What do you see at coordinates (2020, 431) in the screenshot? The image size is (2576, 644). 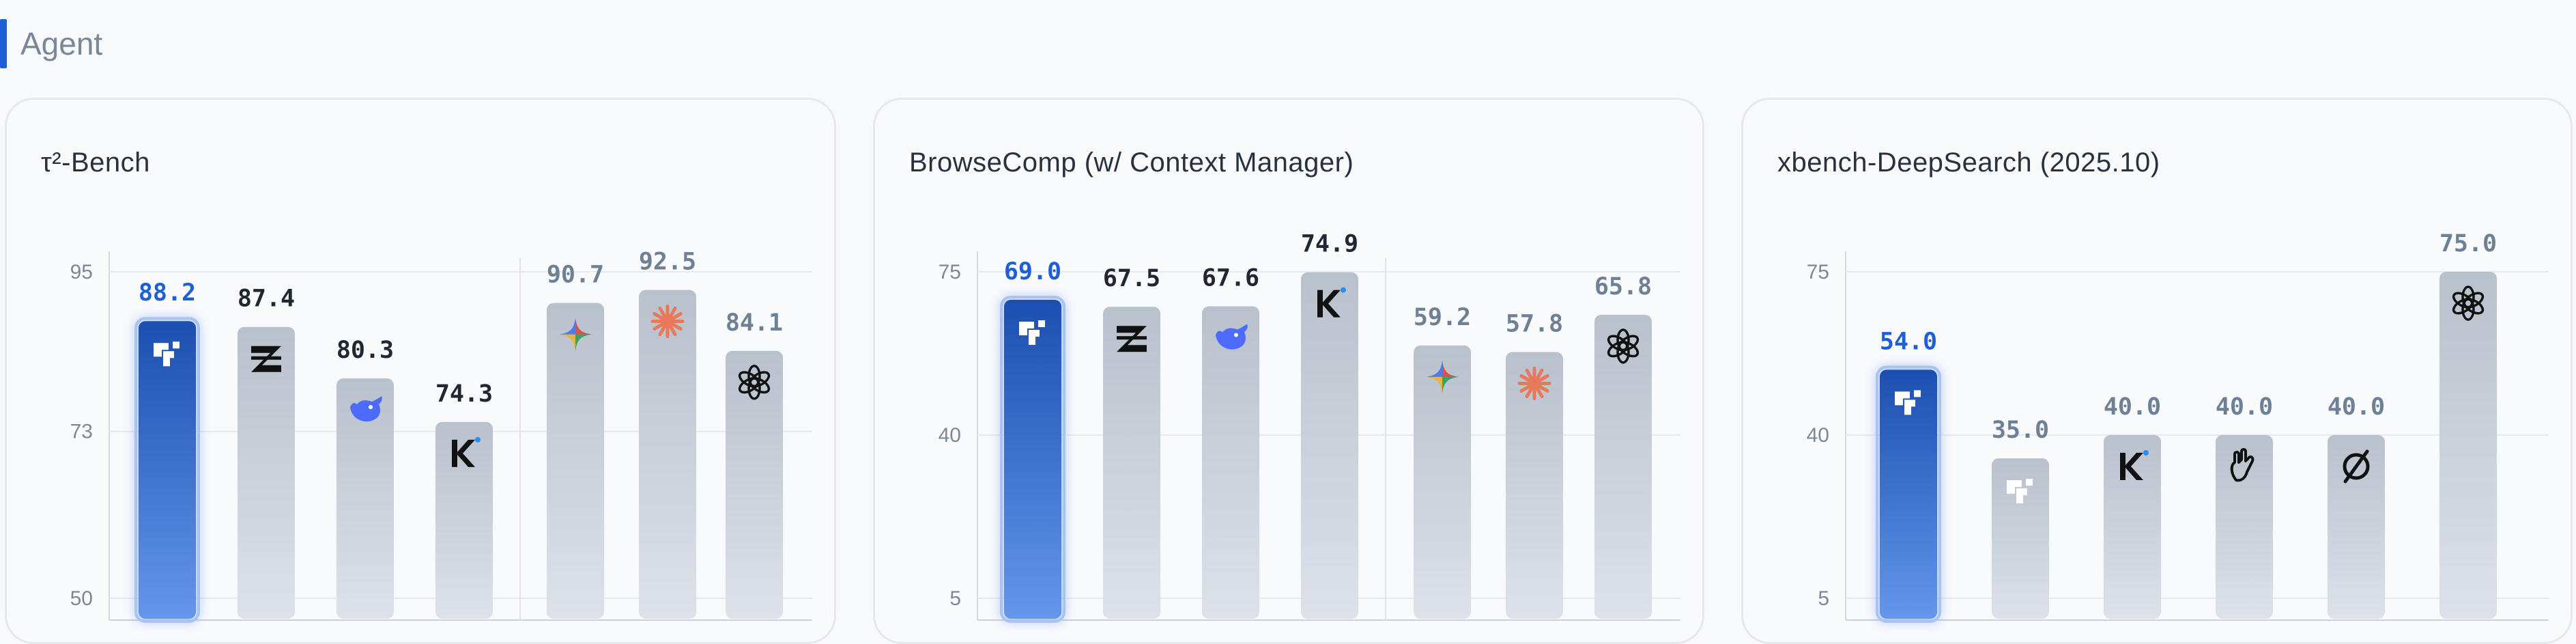 I see `bar-value-label: 35.0` at bounding box center [2020, 431].